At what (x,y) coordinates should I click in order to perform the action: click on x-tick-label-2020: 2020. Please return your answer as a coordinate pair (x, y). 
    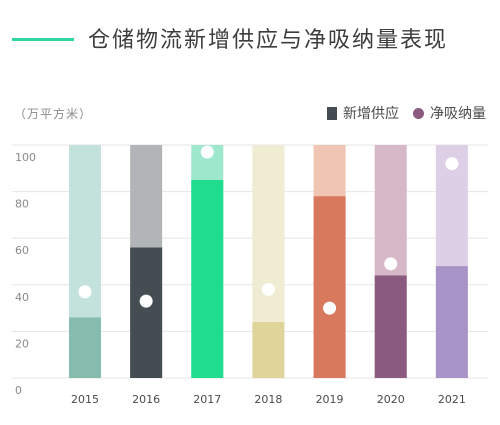
    Looking at the image, I should click on (391, 399).